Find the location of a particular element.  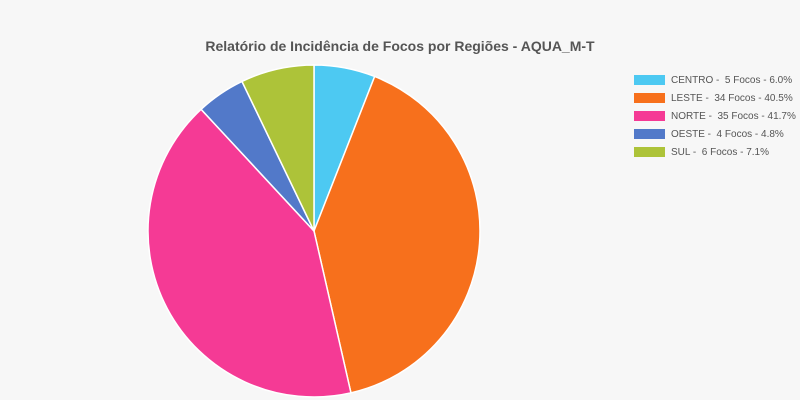

legend-item-leste: LESTE - 34 Focos - 40.5% is located at coordinates (715, 98).